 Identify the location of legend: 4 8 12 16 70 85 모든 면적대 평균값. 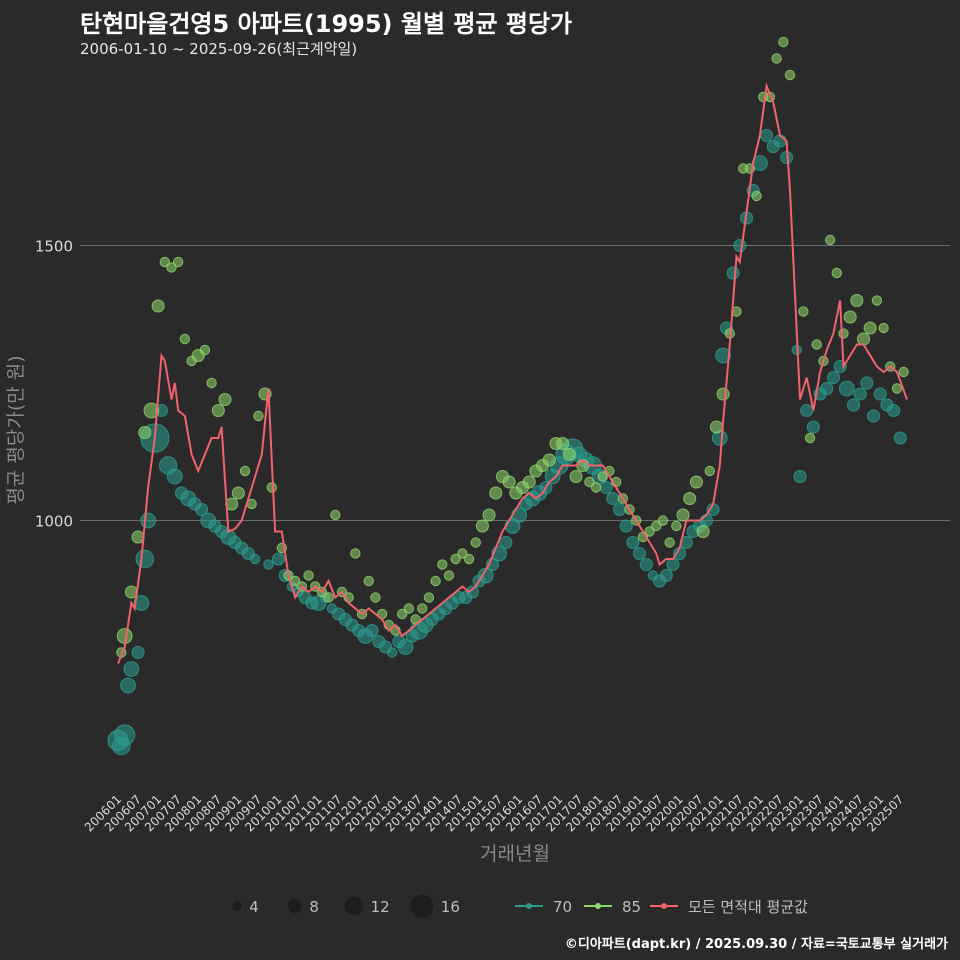
(520, 906).